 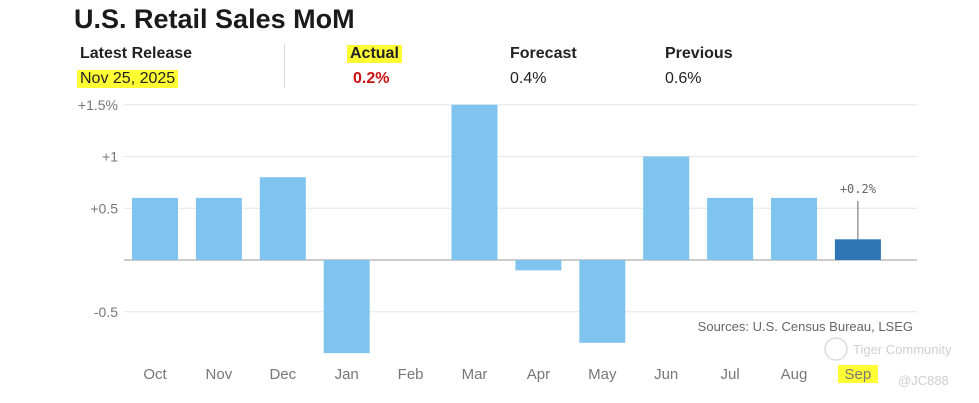 I want to click on x-tick-label: Mar, so click(x=475, y=374).